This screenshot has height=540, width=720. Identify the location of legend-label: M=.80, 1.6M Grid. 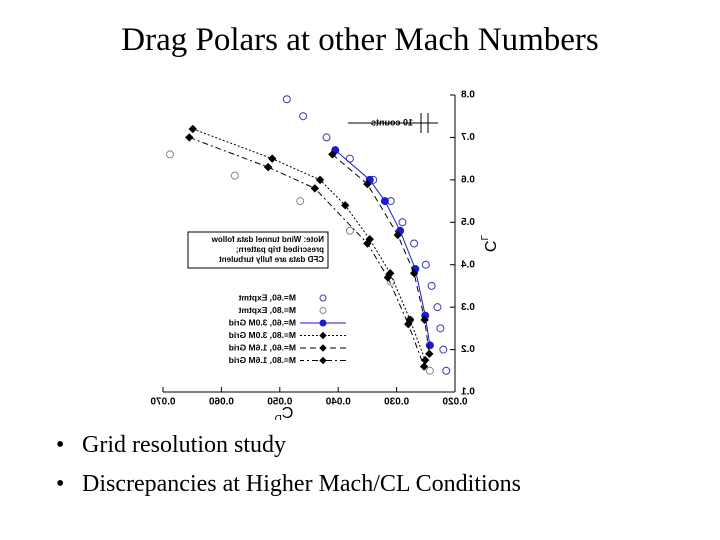
(262, 360).